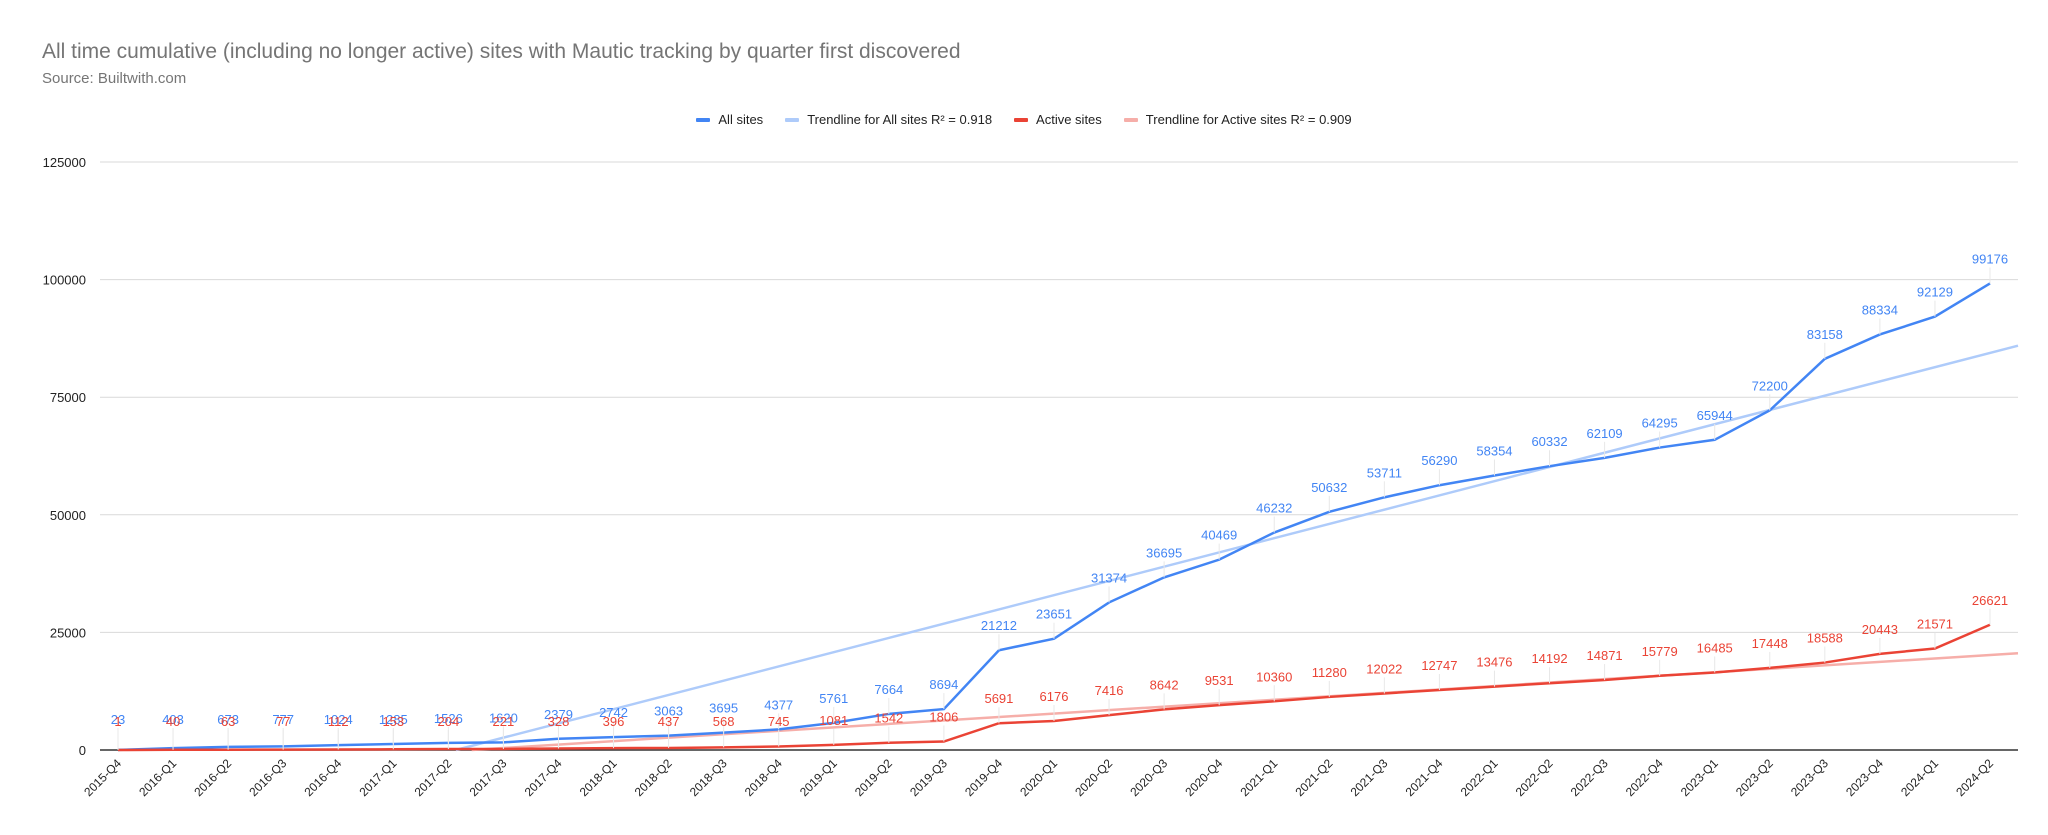  Describe the element at coordinates (1384, 668) in the screenshot. I see `data-label: 12022` at that location.